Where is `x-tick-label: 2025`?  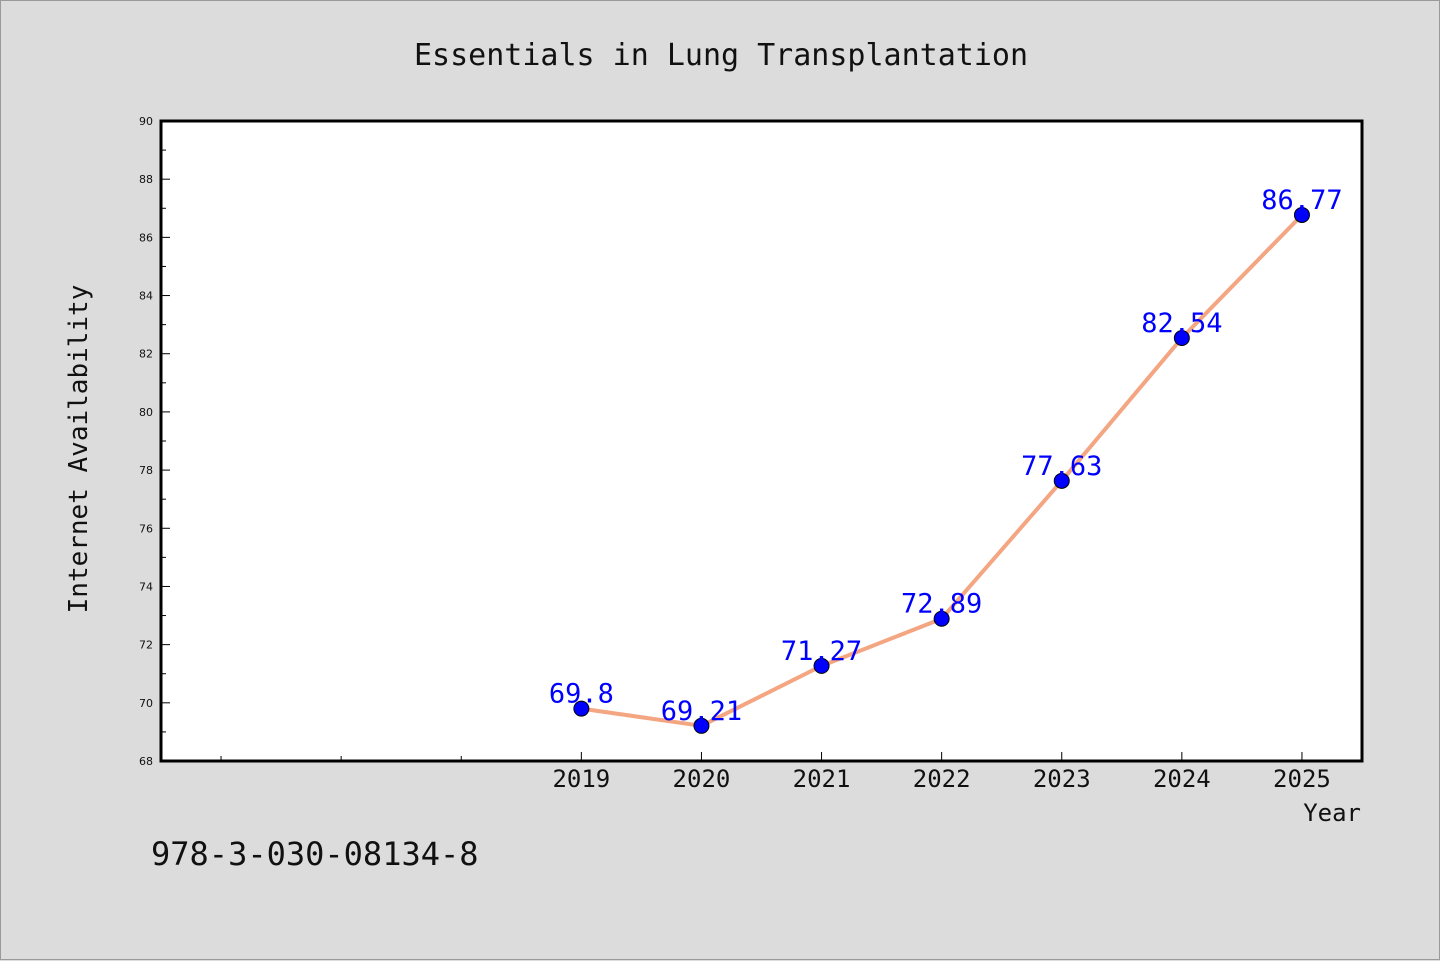 x-tick-label: 2025 is located at coordinates (1302, 779).